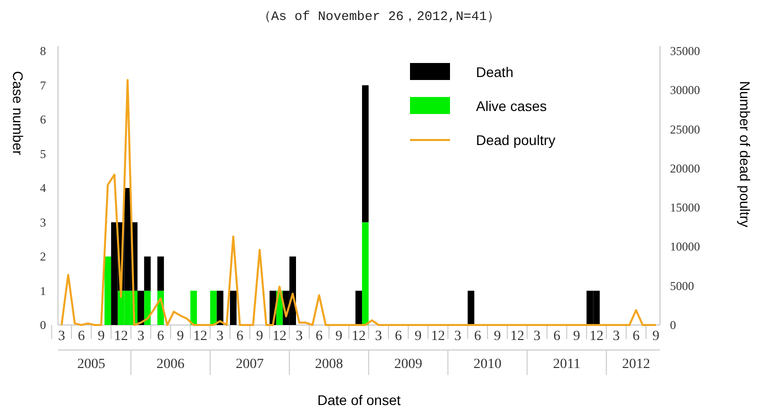  Describe the element at coordinates (516, 140) in the screenshot. I see `legend-label: Dead poultry` at that location.